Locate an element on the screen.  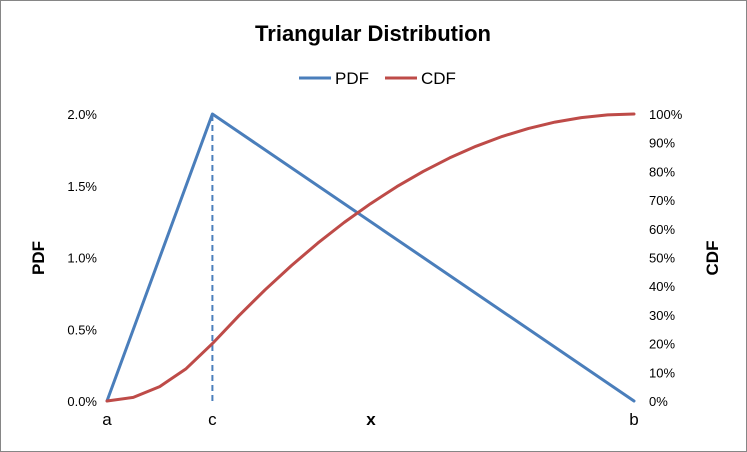
chart-title: Triangular Distribution is located at coordinates (373, 33).